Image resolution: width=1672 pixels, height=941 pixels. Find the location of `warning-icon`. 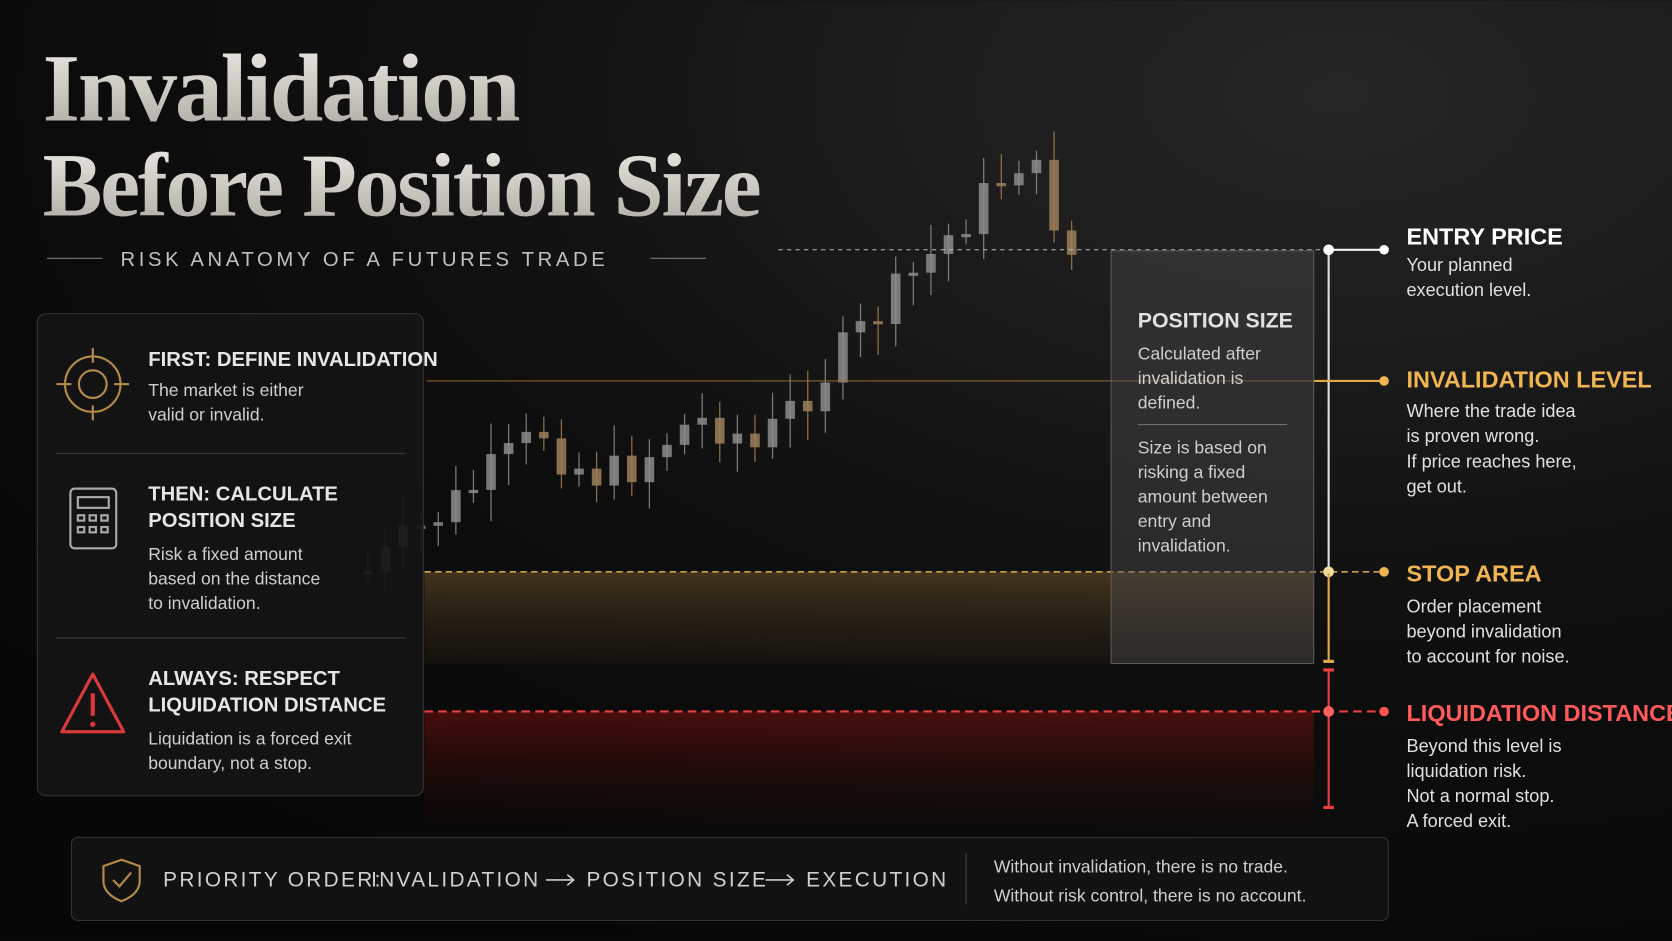

warning-icon is located at coordinates (93, 703).